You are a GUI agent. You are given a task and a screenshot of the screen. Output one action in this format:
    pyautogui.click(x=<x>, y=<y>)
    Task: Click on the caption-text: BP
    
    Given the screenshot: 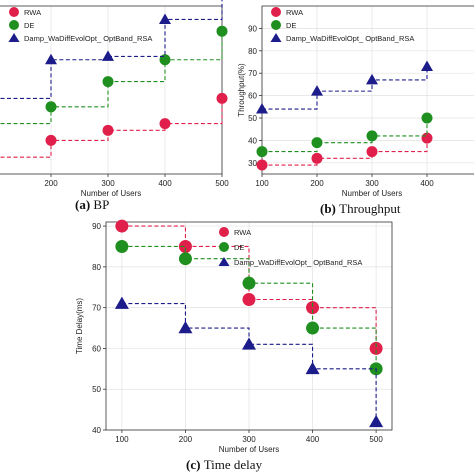 What is the action you would take?
    pyautogui.click(x=101, y=204)
    